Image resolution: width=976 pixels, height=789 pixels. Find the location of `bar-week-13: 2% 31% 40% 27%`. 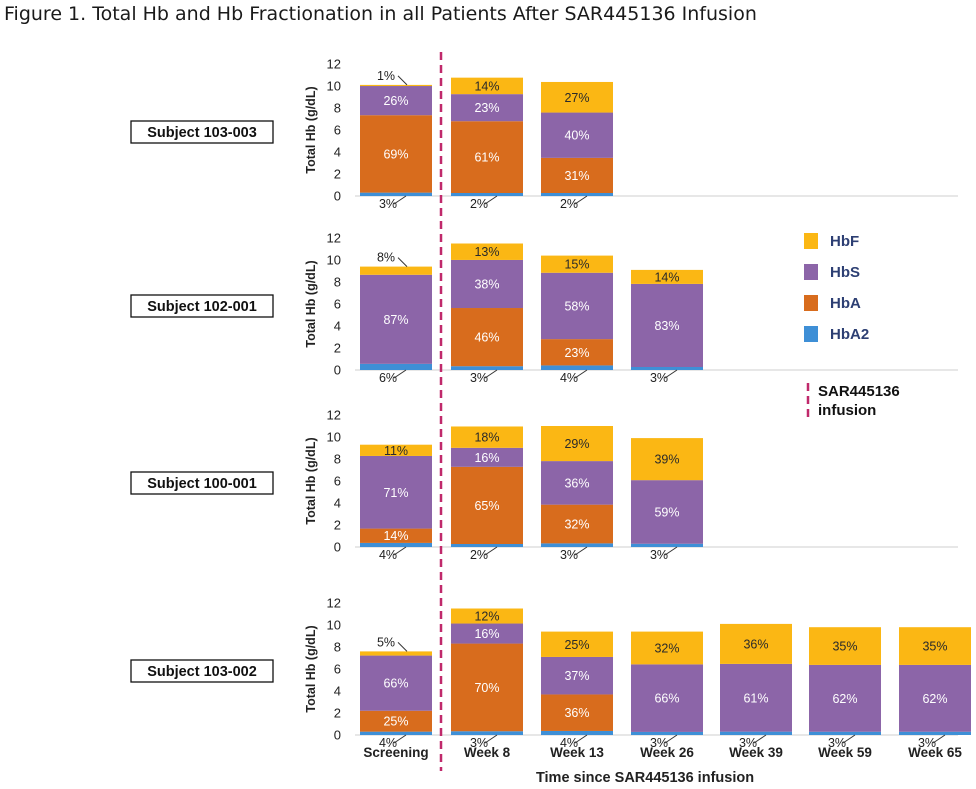

bar-week-13: 2% 31% 40% 27% is located at coordinates (577, 146).